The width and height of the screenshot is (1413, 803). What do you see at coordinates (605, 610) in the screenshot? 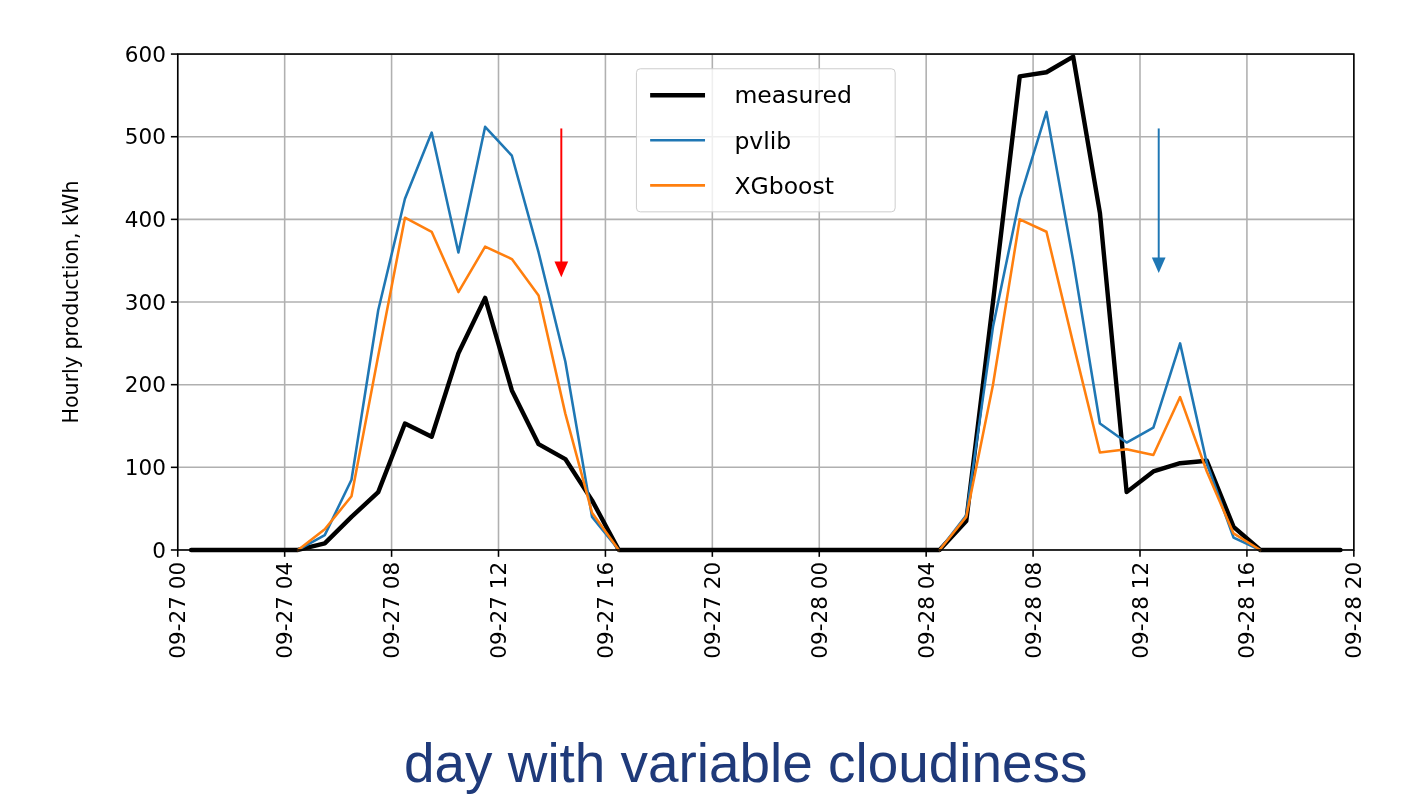
I see `x-tick-label: 09-27 16` at bounding box center [605, 610].